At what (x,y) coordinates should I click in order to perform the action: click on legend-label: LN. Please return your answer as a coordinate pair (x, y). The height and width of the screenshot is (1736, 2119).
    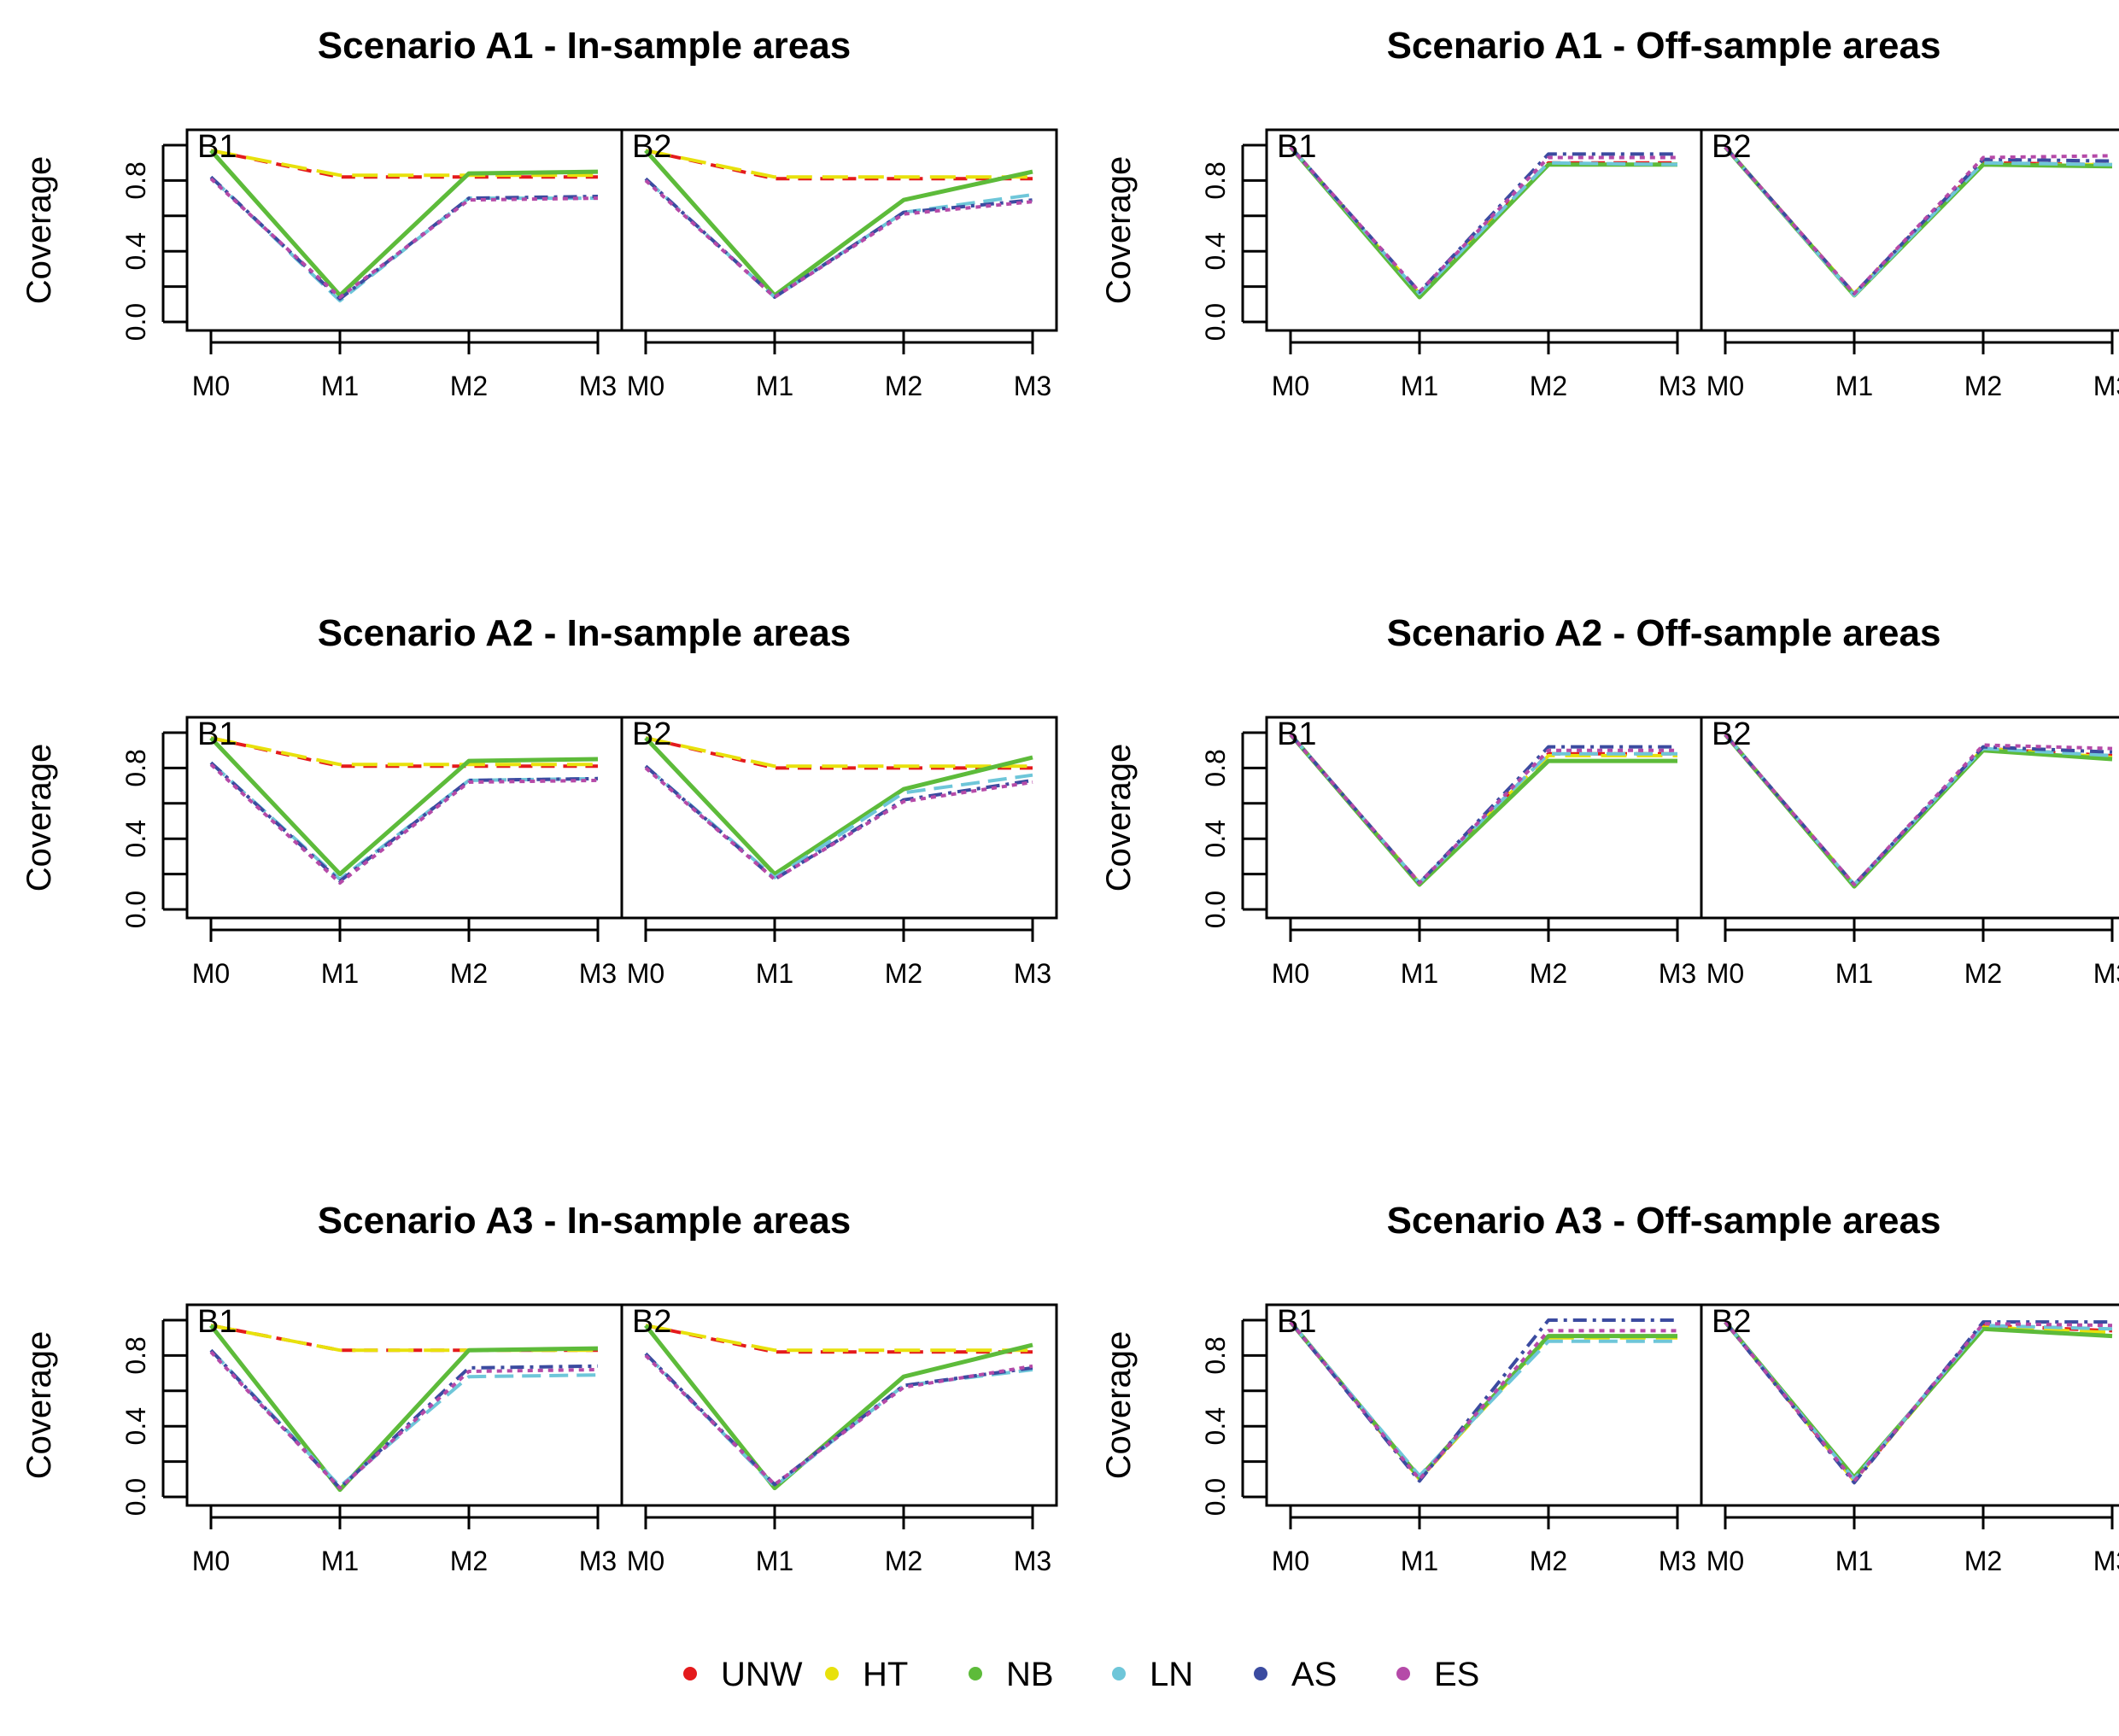
    Looking at the image, I should click on (1171, 1675).